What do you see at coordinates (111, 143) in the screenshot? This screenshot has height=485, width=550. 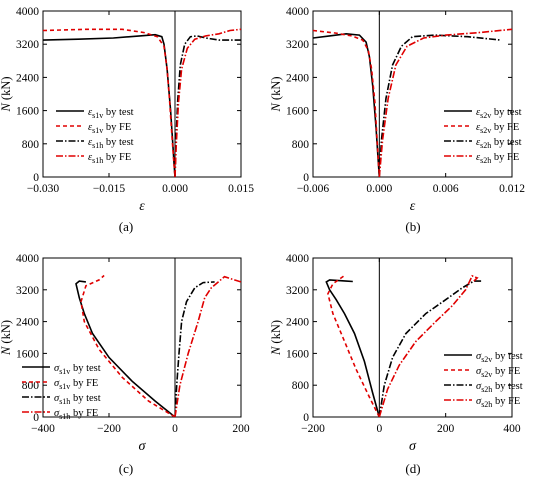 I see `legend-label: εs1h by test` at bounding box center [111, 143].